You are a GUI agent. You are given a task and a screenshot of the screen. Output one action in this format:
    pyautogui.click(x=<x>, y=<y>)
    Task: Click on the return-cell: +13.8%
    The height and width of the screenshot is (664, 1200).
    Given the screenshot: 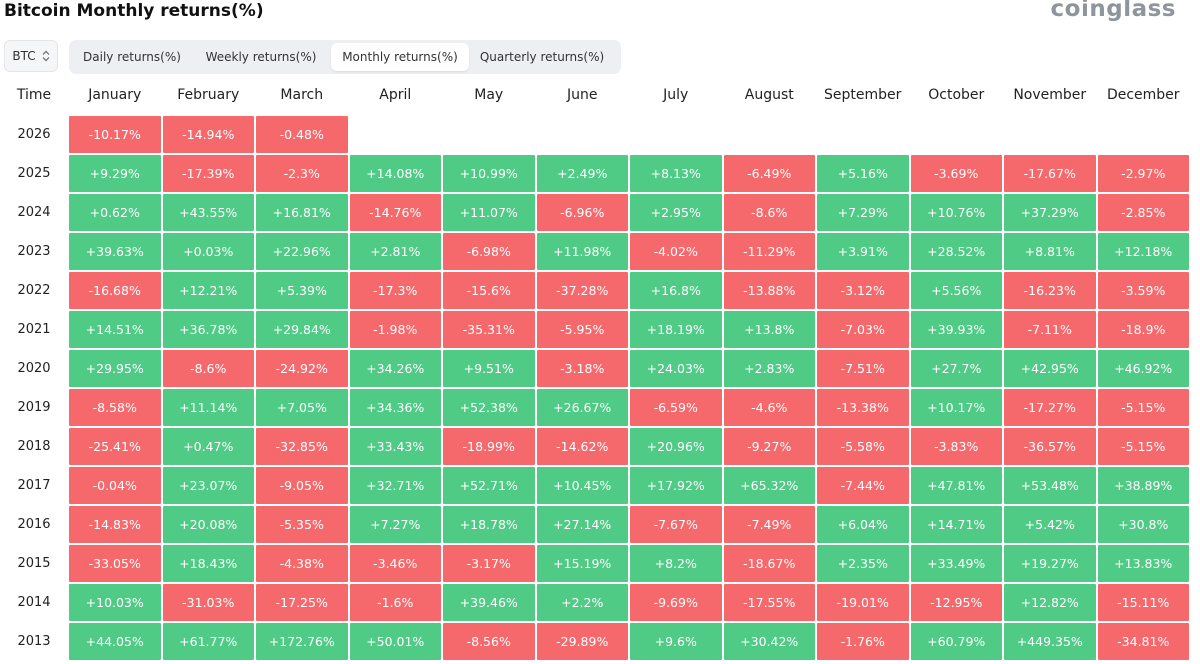 What is the action you would take?
    pyautogui.click(x=769, y=329)
    